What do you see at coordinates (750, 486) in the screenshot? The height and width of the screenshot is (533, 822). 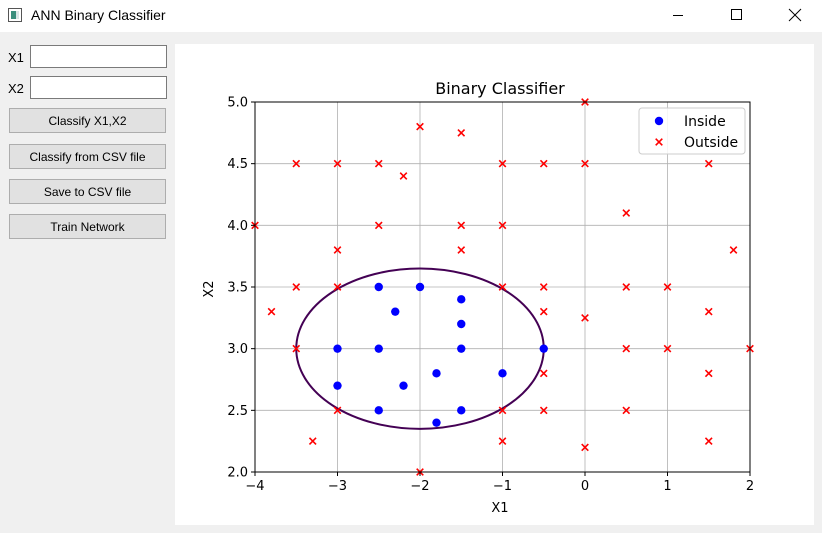 I see `x-tick-label: 2` at bounding box center [750, 486].